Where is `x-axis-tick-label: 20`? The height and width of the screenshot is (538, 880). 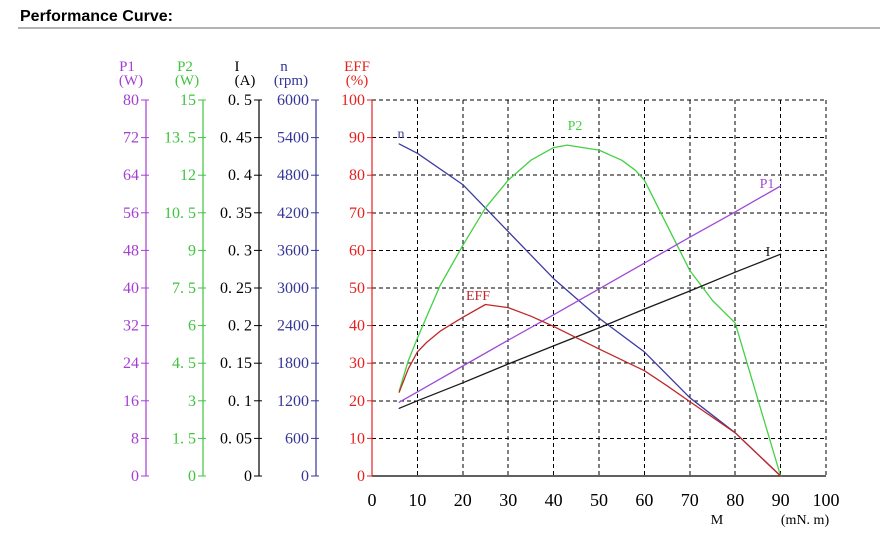 x-axis-tick-label: 20 is located at coordinates (463, 500).